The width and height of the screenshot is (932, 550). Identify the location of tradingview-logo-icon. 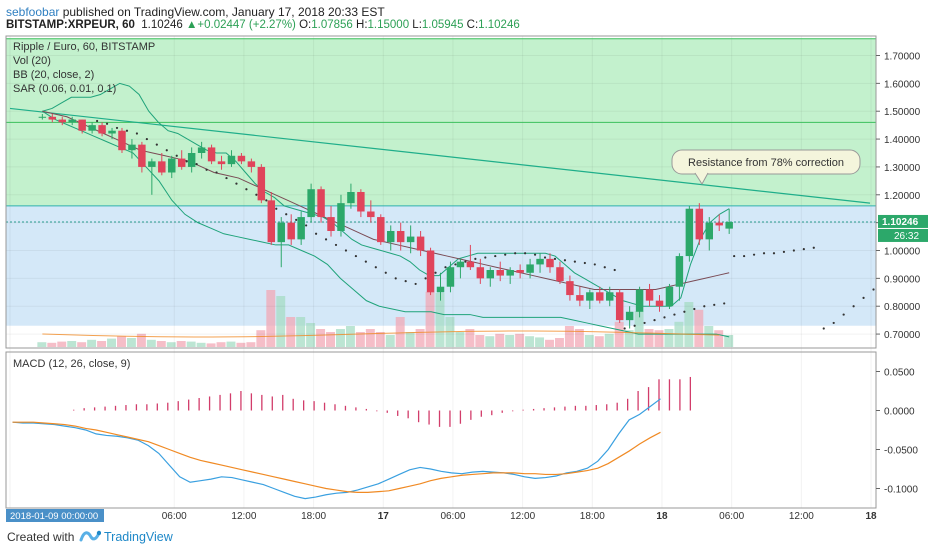
(90, 536).